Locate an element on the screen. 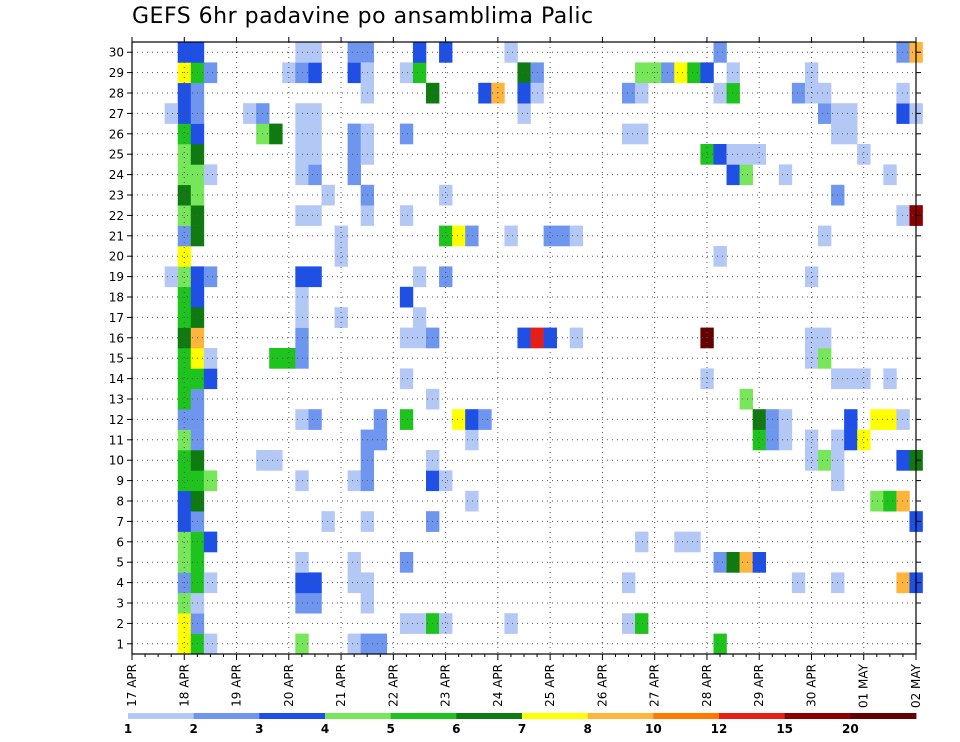  x-tick-label: 28 APR is located at coordinates (707, 685).